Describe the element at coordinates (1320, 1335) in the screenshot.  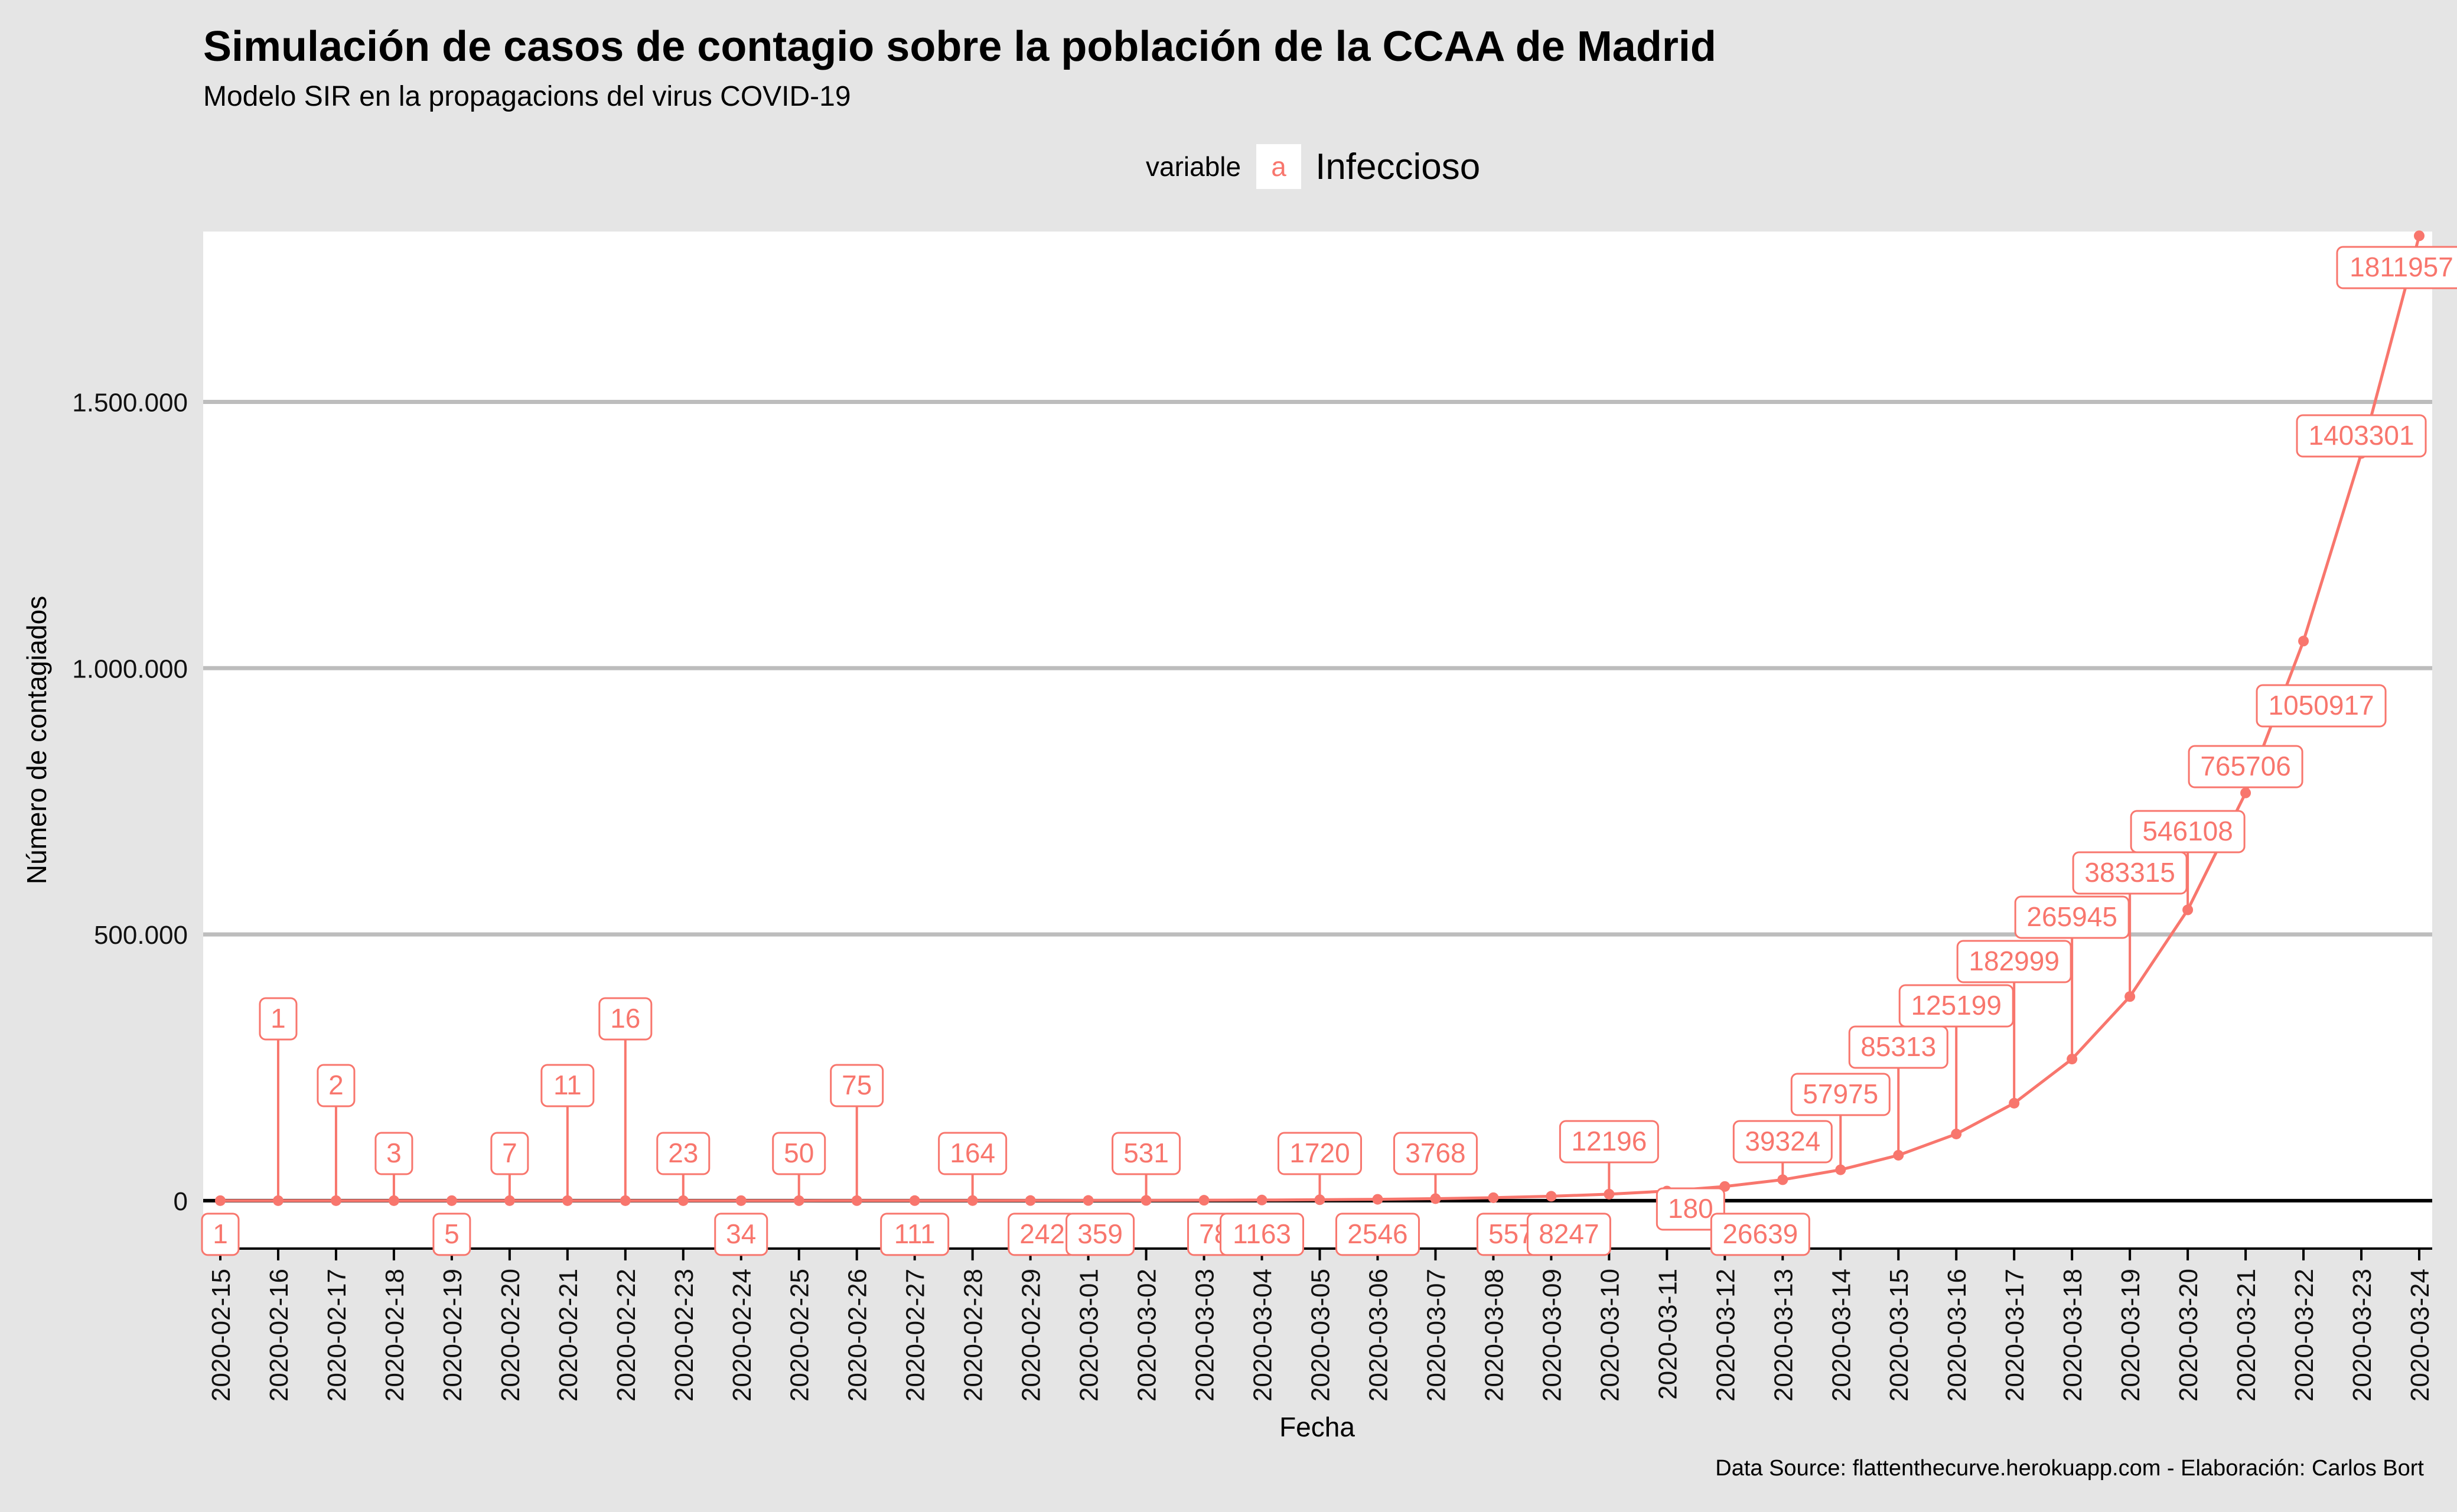
I see `x-tick-label: 2020-03-05` at that location.